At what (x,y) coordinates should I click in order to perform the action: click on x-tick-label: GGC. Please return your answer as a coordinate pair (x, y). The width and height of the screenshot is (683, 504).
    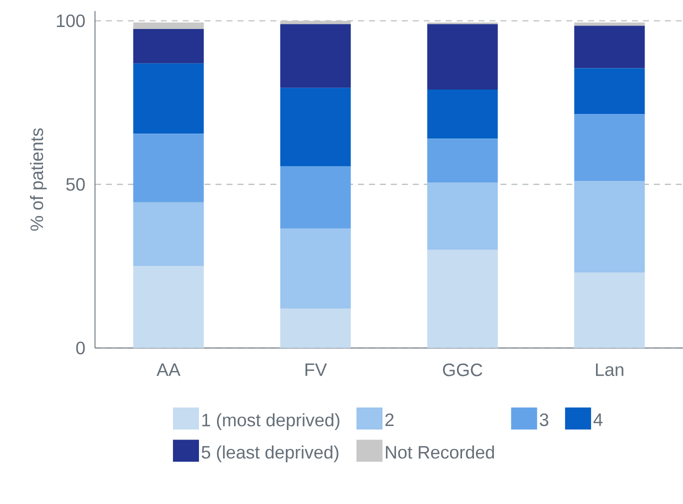
    Looking at the image, I should click on (462, 370).